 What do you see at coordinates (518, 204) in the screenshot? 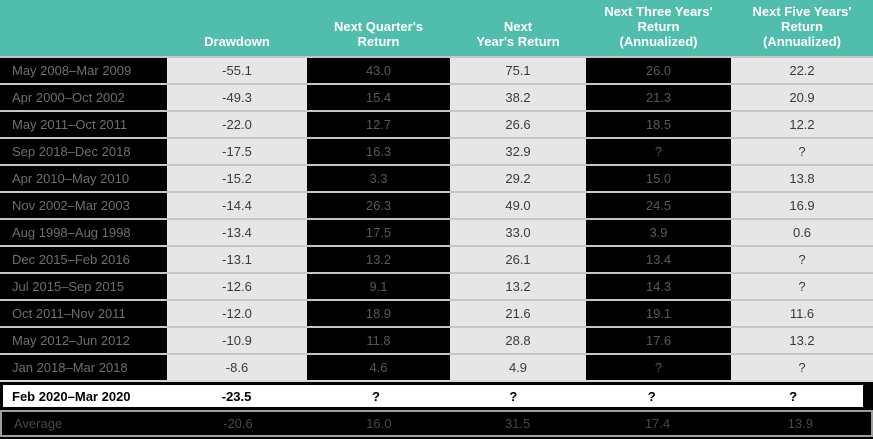
I see `cell-next-year-return: 49.0` at bounding box center [518, 204].